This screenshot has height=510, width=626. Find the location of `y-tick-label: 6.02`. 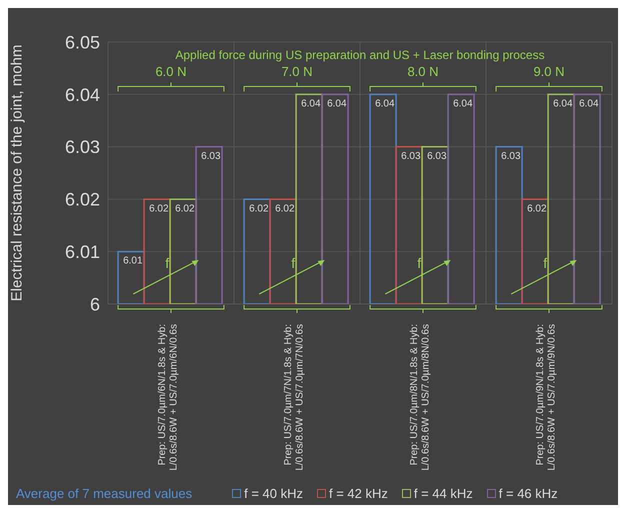

y-tick-label: 6.02 is located at coordinates (82, 200).